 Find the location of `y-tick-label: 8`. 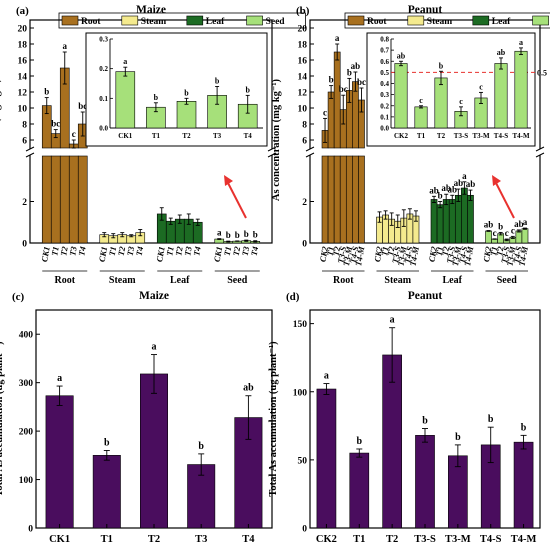

y-tick-label: 8 is located at coordinates (304, 126).